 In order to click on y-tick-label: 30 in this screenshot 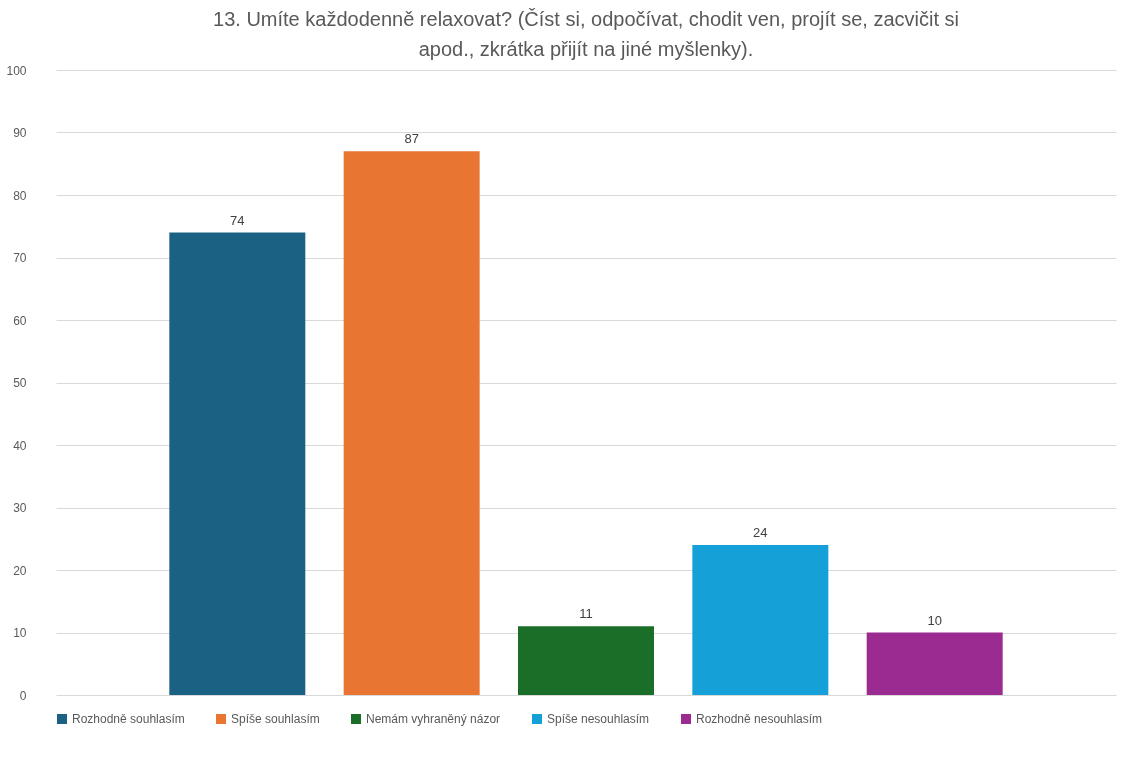, I will do `click(20, 508)`.